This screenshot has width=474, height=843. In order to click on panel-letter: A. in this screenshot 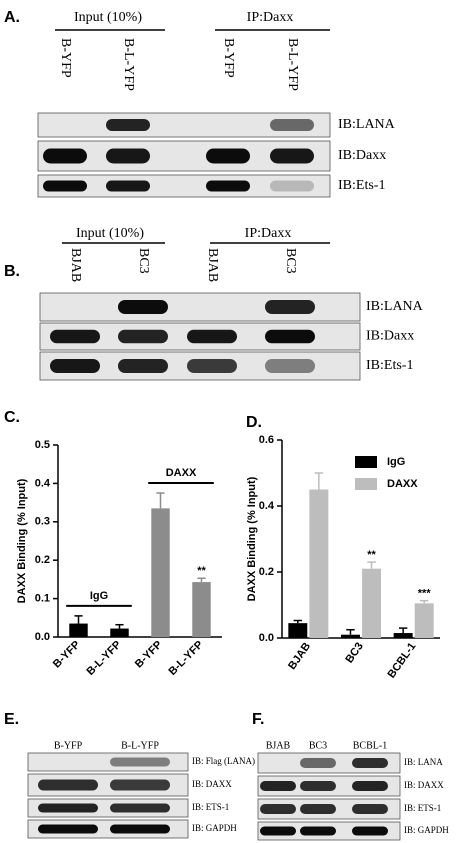, I will do `click(12, 17)`.